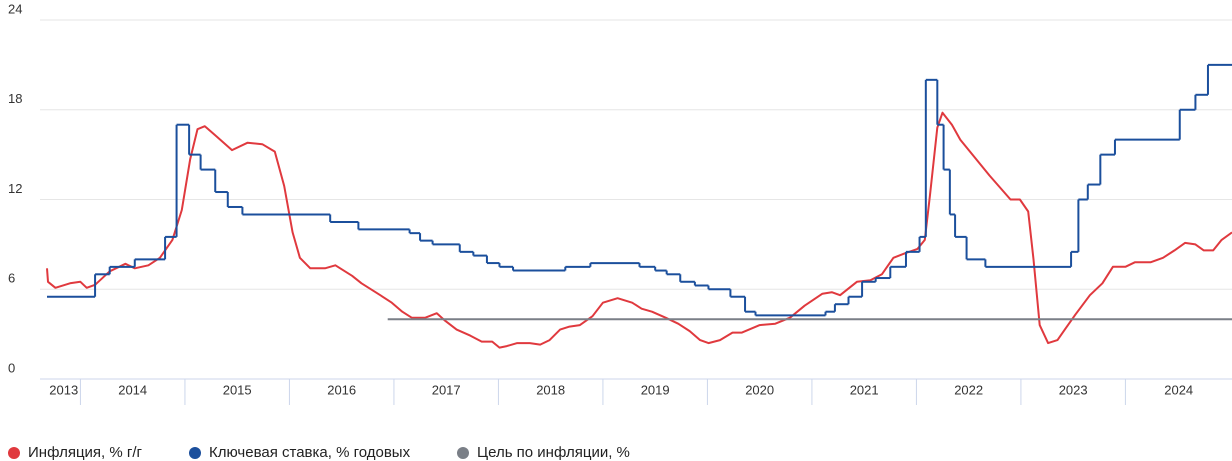  I want to click on x-tick-label: 2016, so click(341, 389).